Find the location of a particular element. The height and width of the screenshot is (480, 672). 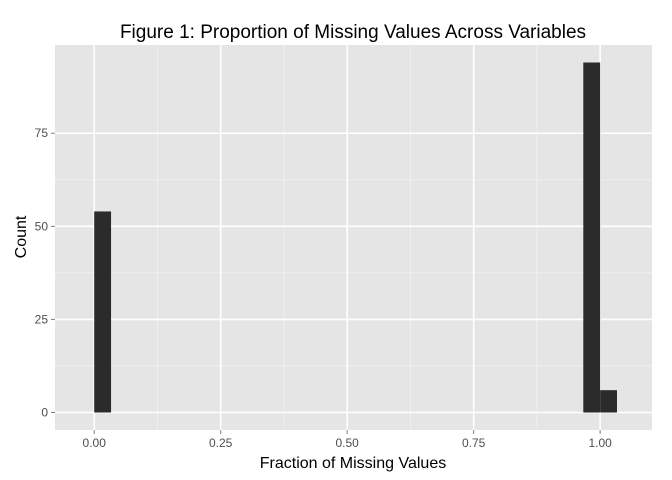

y-axis: 0 25 50 75 is located at coordinates (45, 273).